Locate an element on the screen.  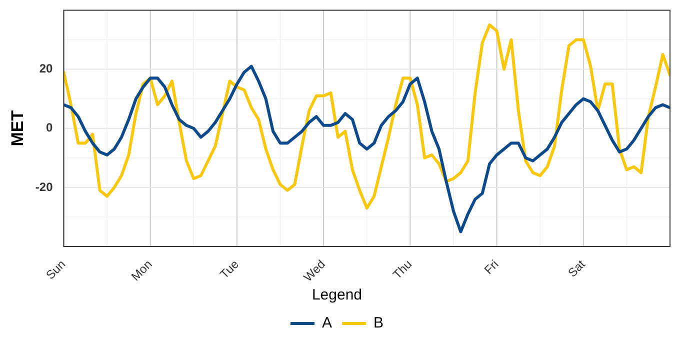
x-tick-label: Sun is located at coordinates (55, 269).